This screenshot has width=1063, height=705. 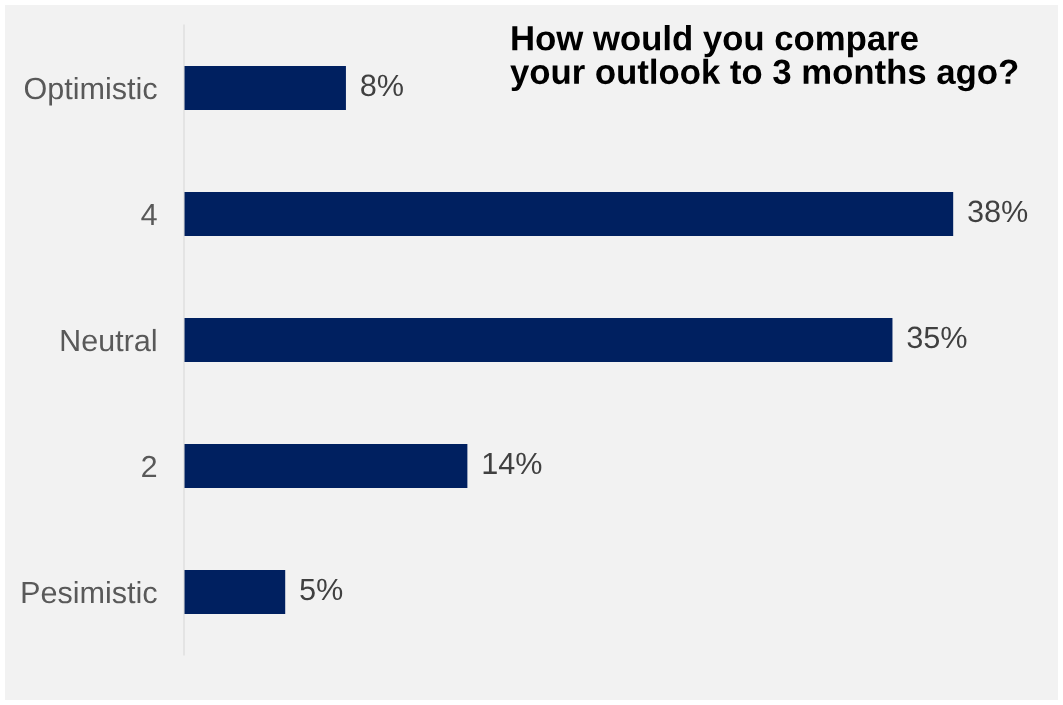 I want to click on chart-title: How would you compare your outlook to 3 months ago?, so click(x=764, y=58).